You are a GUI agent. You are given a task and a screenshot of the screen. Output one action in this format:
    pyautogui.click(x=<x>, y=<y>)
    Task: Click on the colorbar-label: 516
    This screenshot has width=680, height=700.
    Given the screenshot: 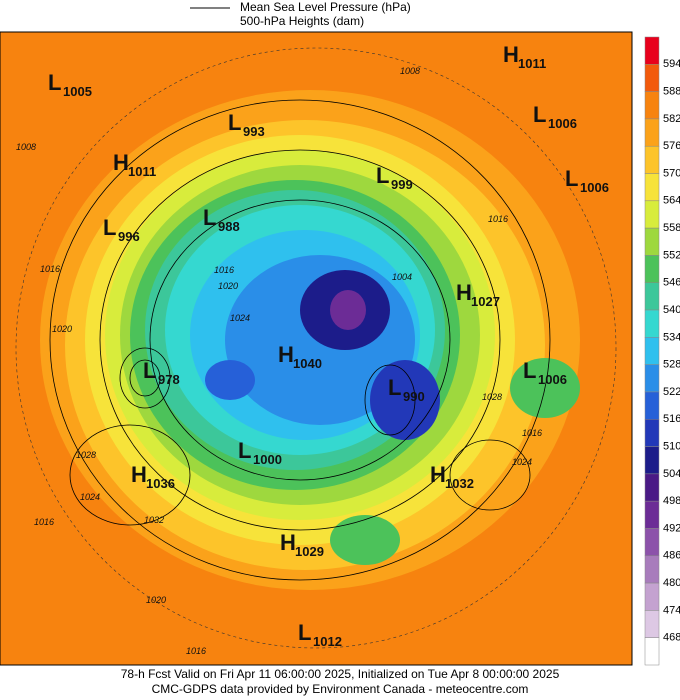 What is the action you would take?
    pyautogui.click(x=671, y=419)
    